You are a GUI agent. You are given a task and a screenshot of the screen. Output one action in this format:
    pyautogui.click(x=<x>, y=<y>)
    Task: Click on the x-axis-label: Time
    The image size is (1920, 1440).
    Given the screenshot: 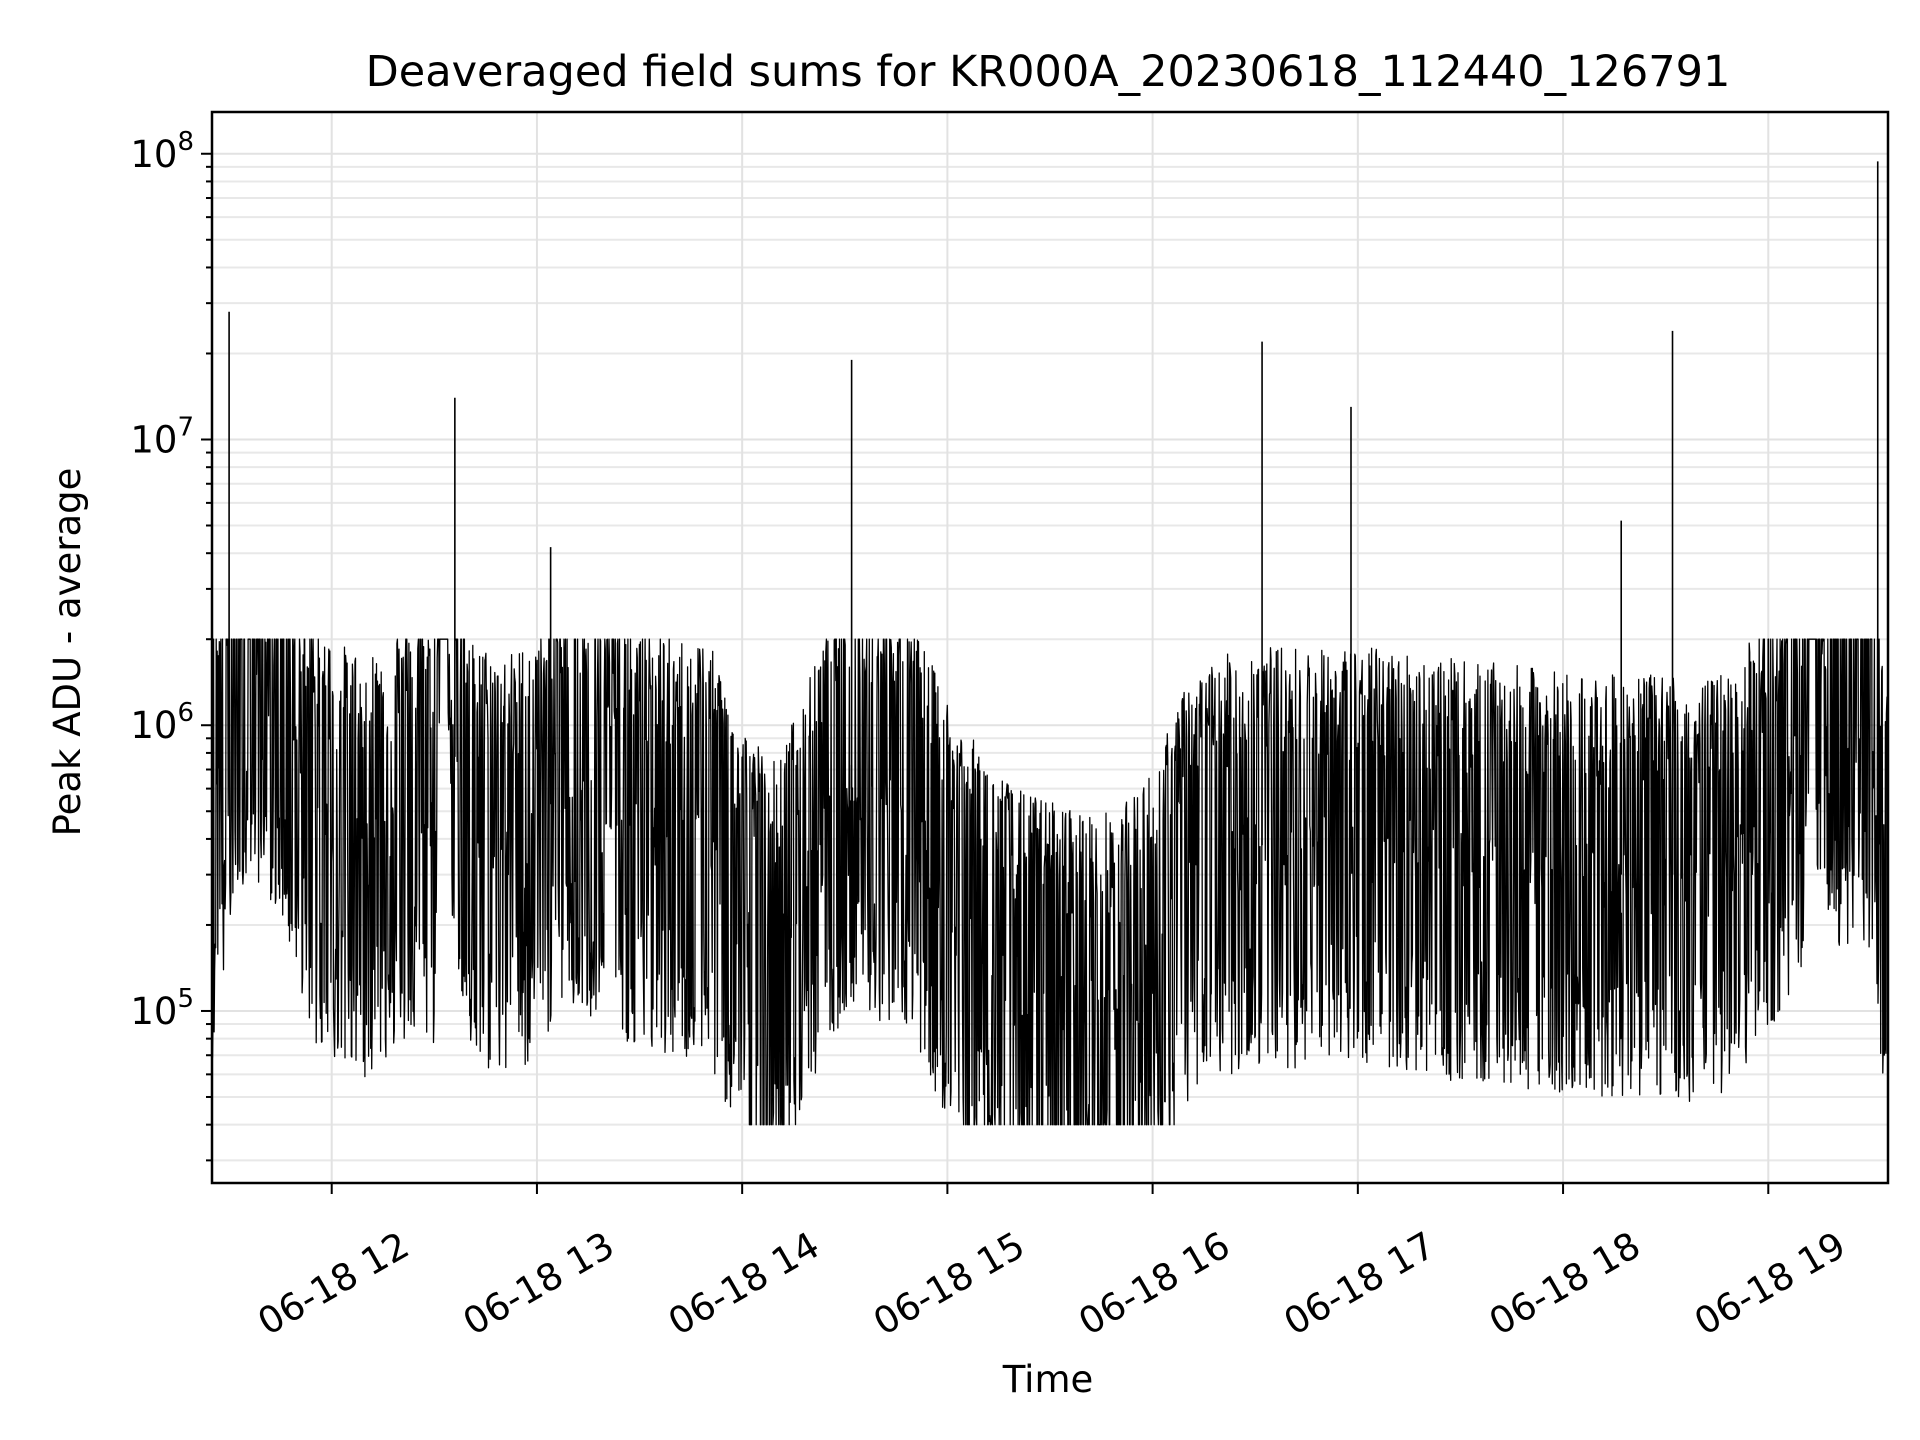 What is the action you would take?
    pyautogui.click(x=1048, y=1379)
    